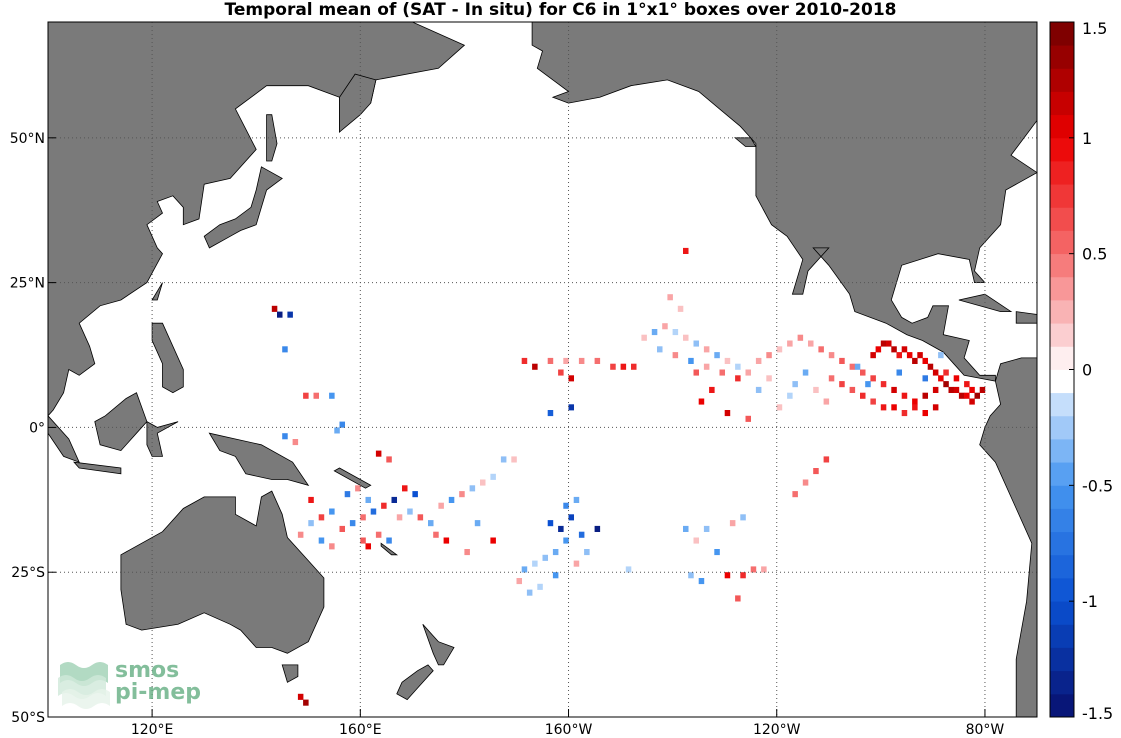 The width and height of the screenshot is (1121, 738). What do you see at coordinates (27, 139) in the screenshot?
I see `y-tick-label: 50°N` at bounding box center [27, 139].